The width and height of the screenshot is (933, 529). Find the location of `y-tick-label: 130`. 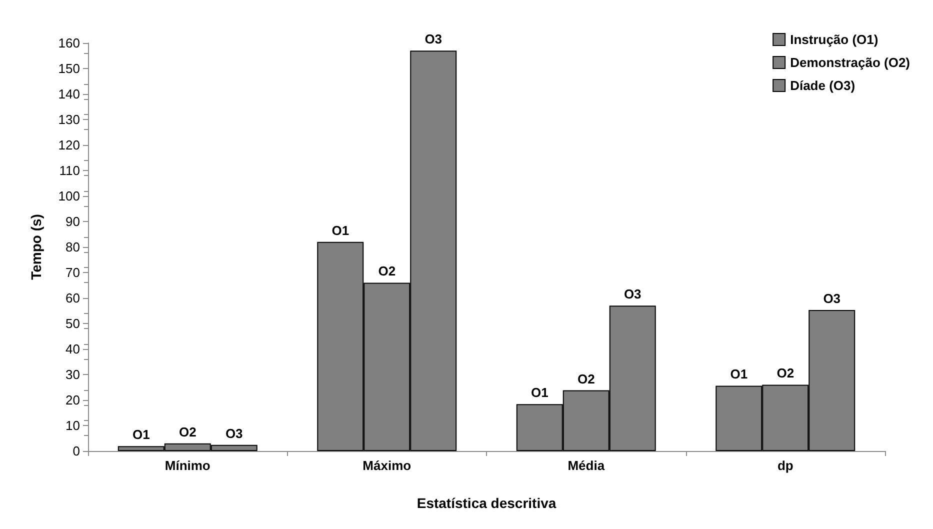

y-tick-label: 130 is located at coordinates (69, 119).